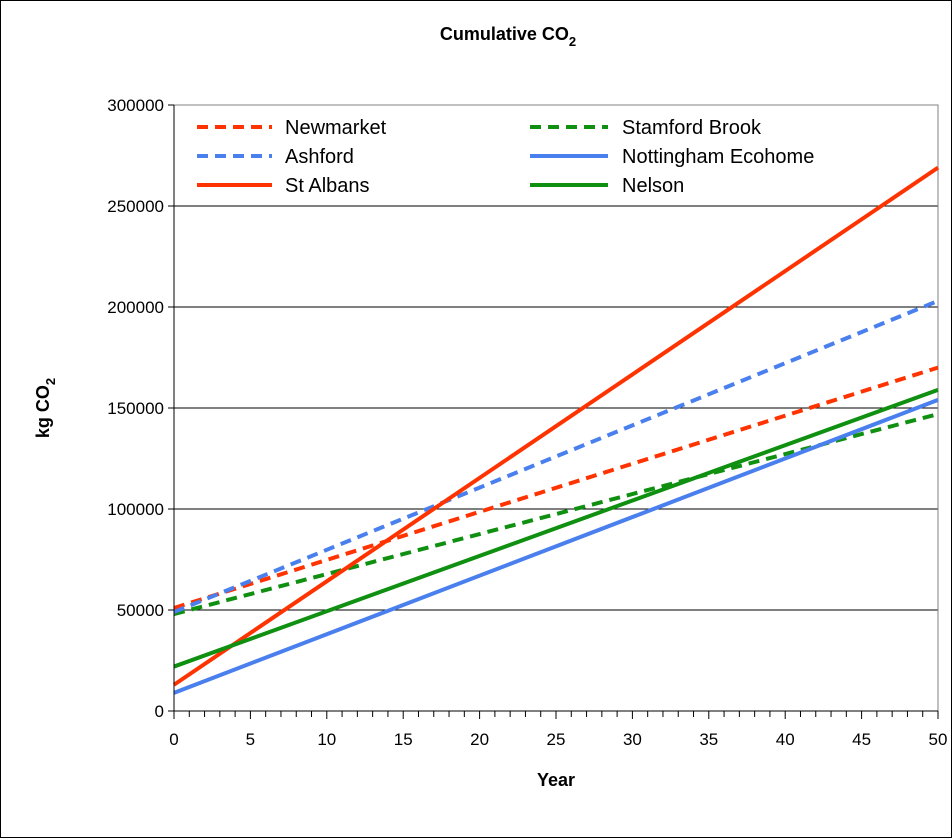 This screenshot has height=838, width=952. What do you see at coordinates (135, 408) in the screenshot?
I see `y-tick-label: 150000` at bounding box center [135, 408].